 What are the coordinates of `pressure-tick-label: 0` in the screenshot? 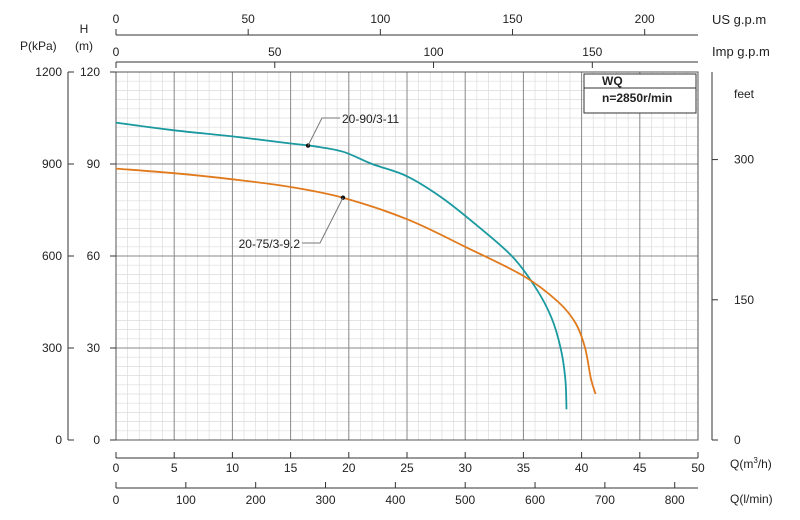 It's located at (58, 440).